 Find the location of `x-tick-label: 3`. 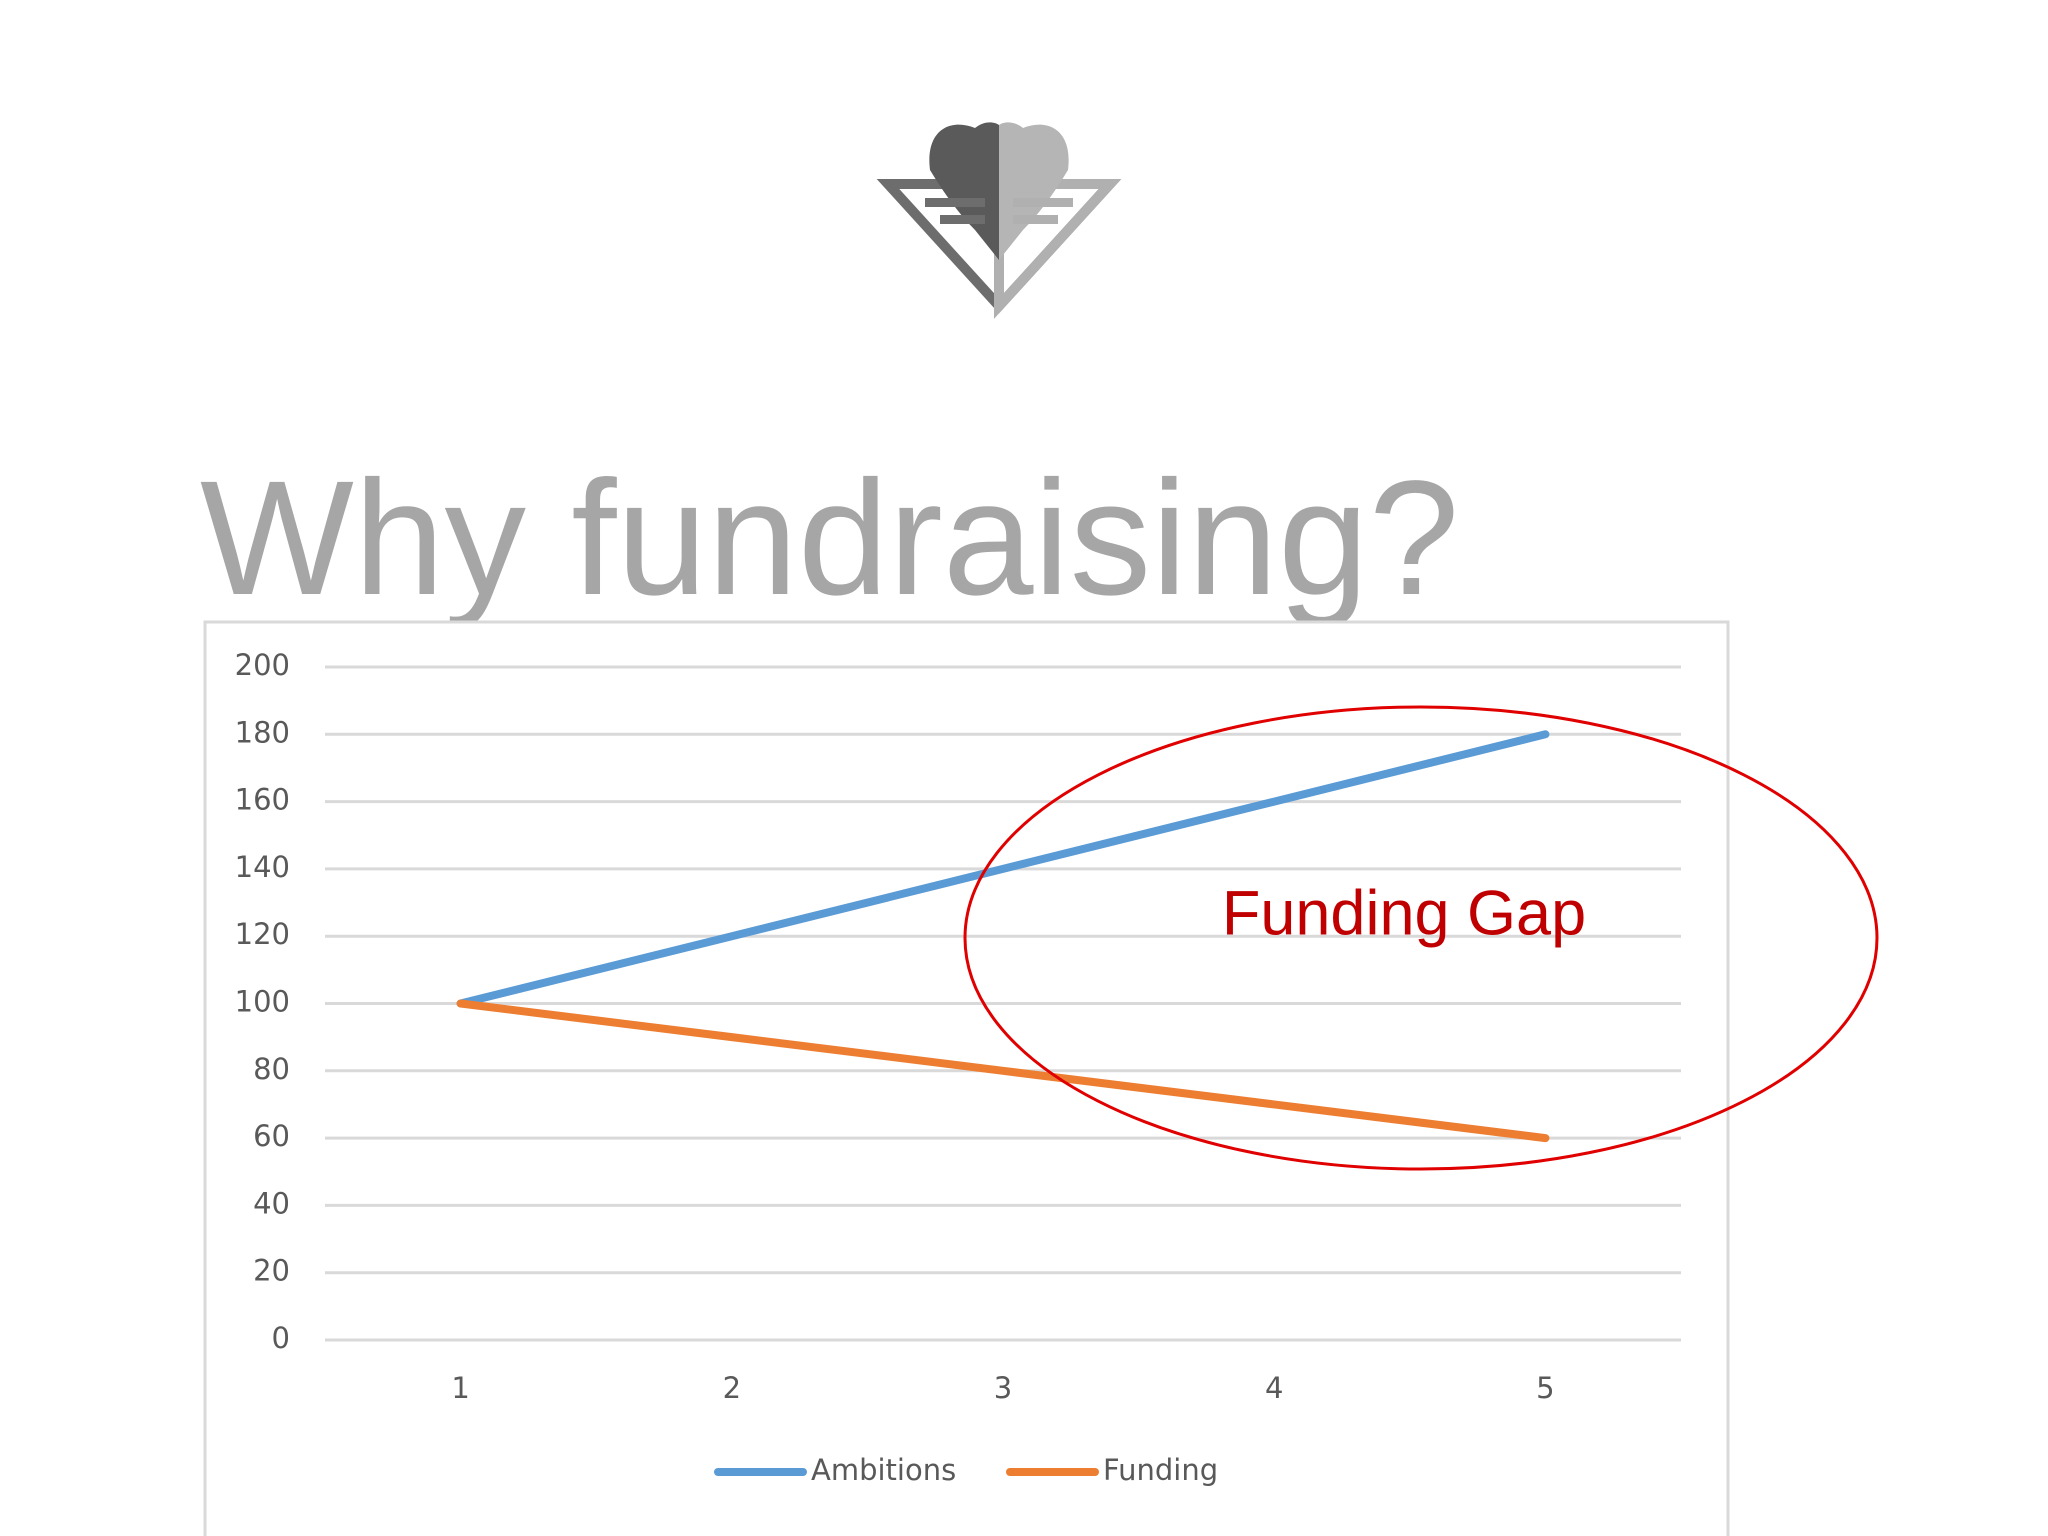

x-tick-label: 3 is located at coordinates (1003, 1388).